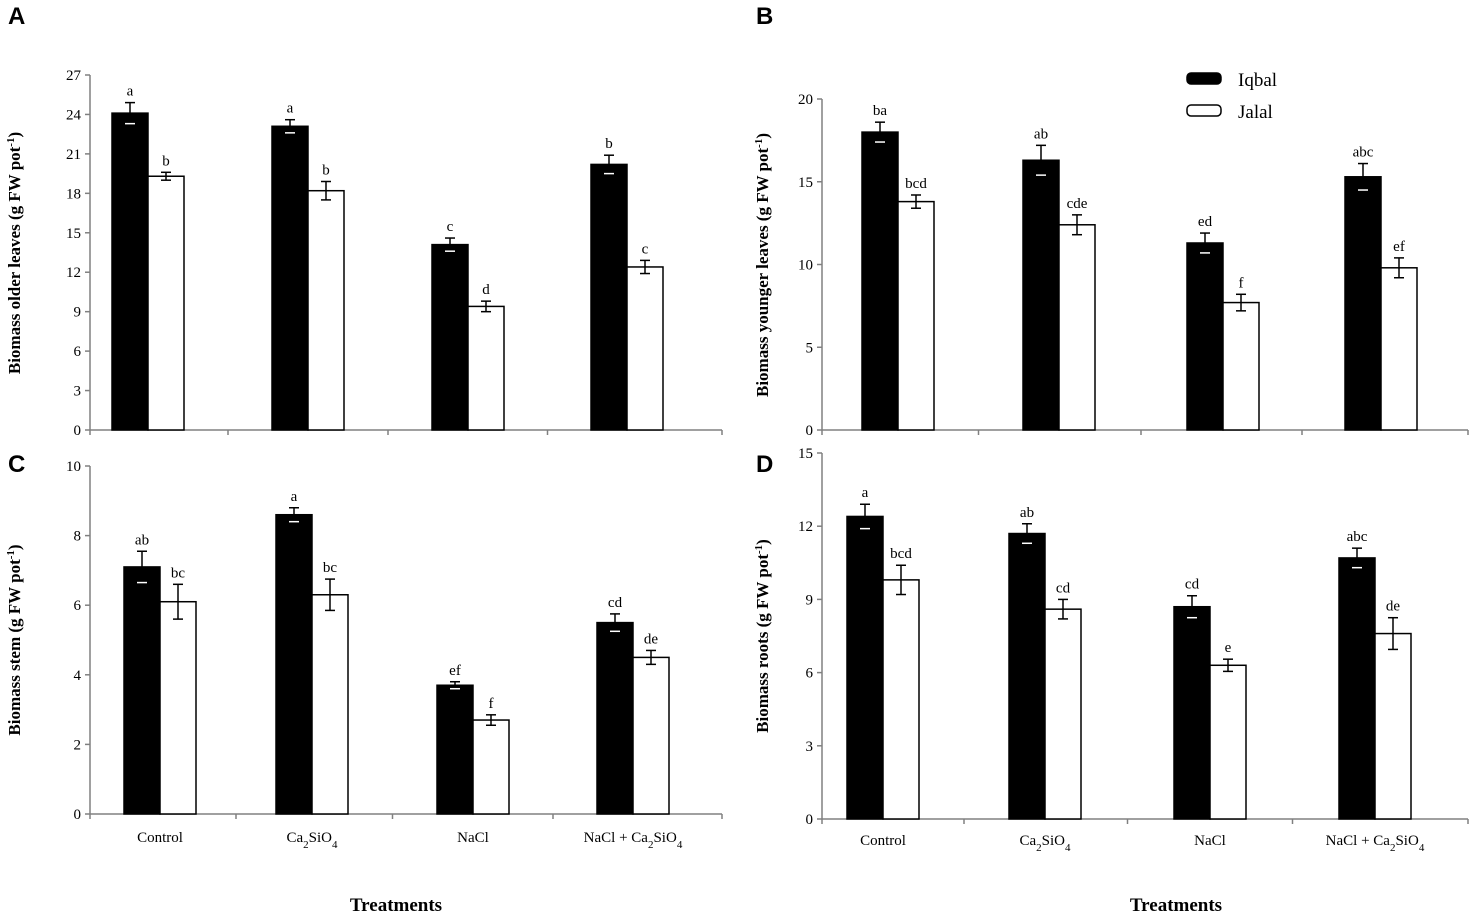  Describe the element at coordinates (78, 537) in the screenshot. I see `y-tick-label-c: 8` at that location.